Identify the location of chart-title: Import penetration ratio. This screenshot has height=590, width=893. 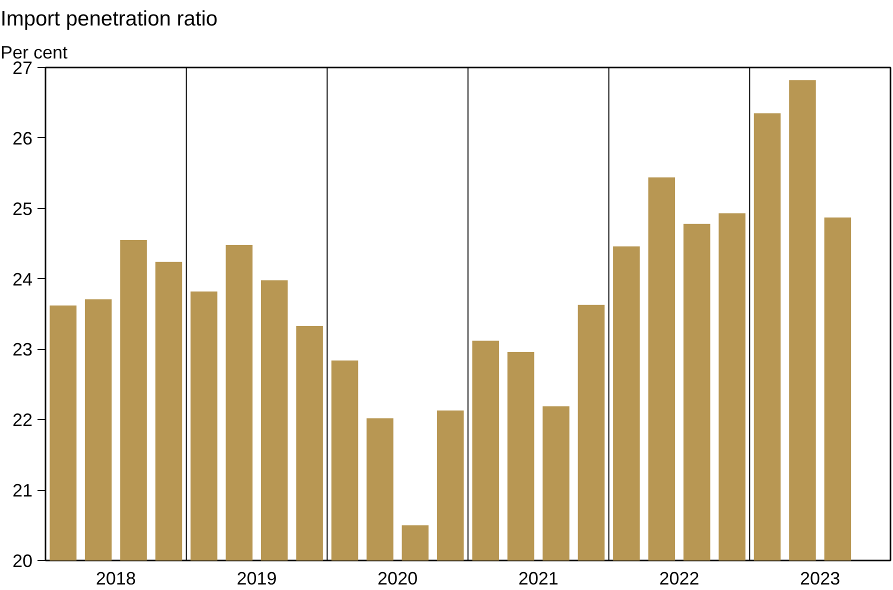
(109, 19).